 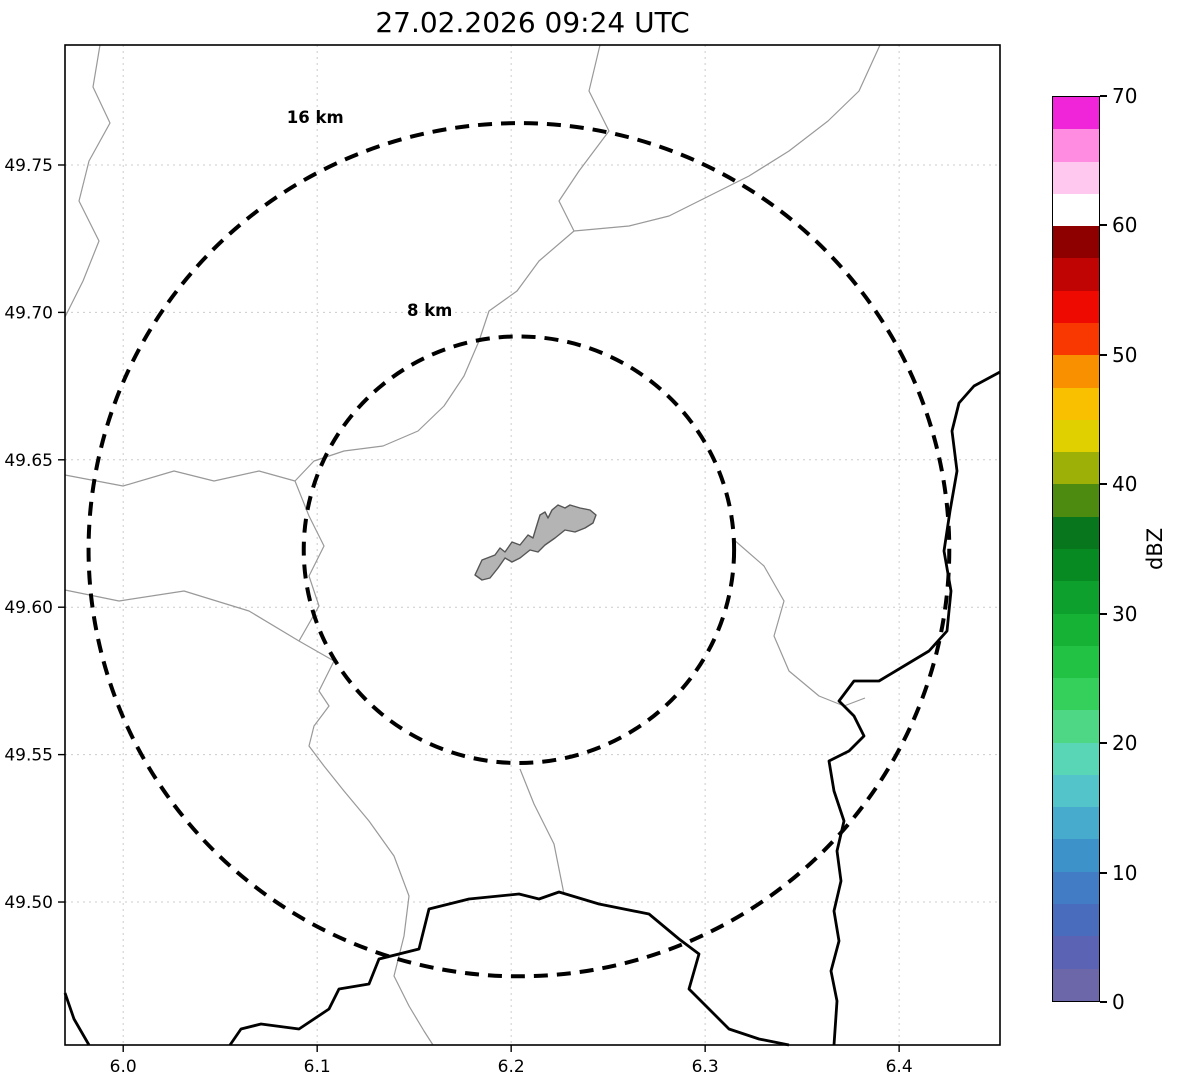 I want to click on y-tick-label: 49.60, so click(x=28, y=608).